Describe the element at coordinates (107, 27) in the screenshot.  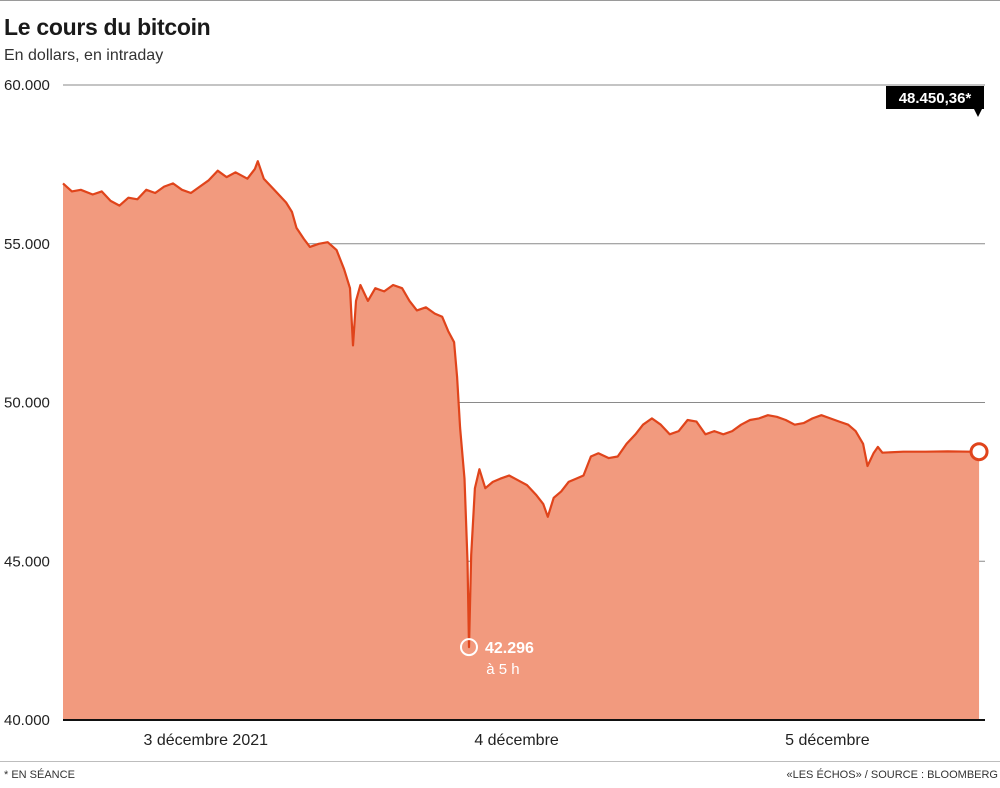
I see `chart-title: Le cours du bitcoin` at that location.